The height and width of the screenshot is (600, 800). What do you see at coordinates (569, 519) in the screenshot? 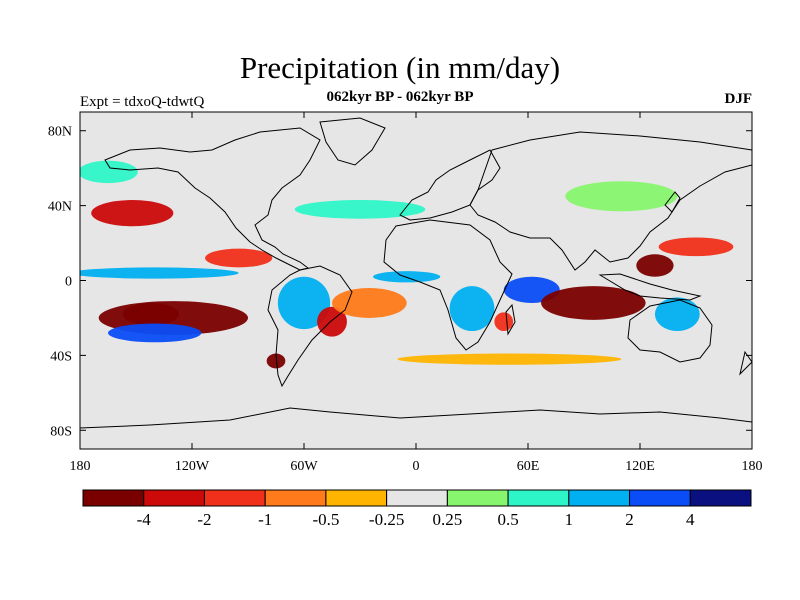
I see `colorbar-label: 1` at bounding box center [569, 519].